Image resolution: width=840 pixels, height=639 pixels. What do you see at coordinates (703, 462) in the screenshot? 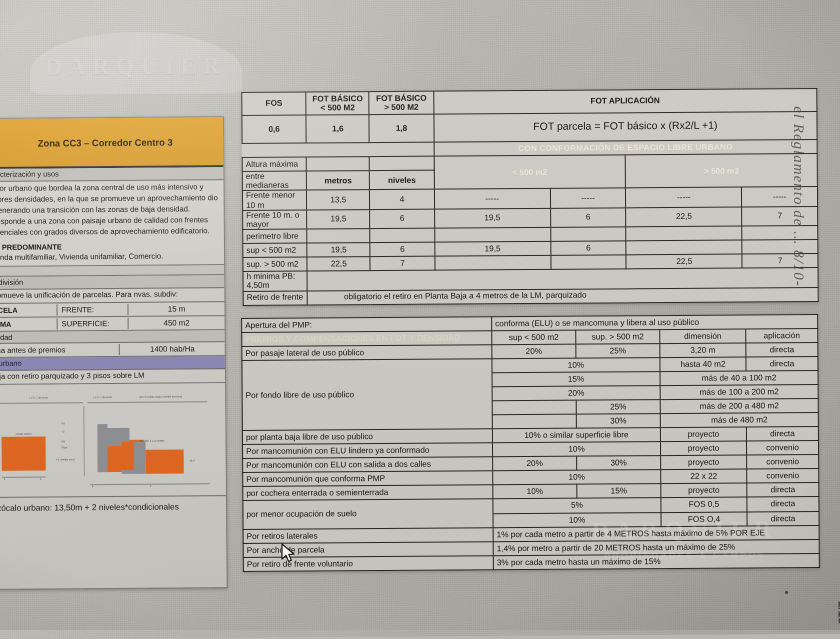
I see `td-dimension-8: proyecto` at bounding box center [703, 462].